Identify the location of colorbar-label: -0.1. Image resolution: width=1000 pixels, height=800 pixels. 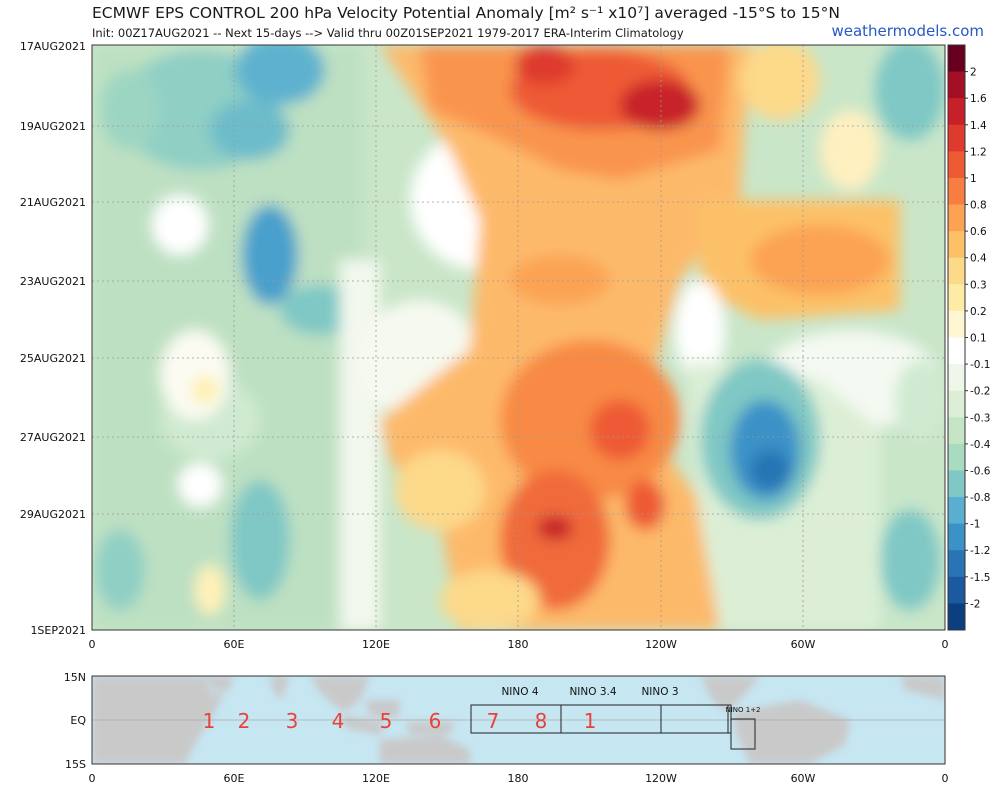
(980, 365).